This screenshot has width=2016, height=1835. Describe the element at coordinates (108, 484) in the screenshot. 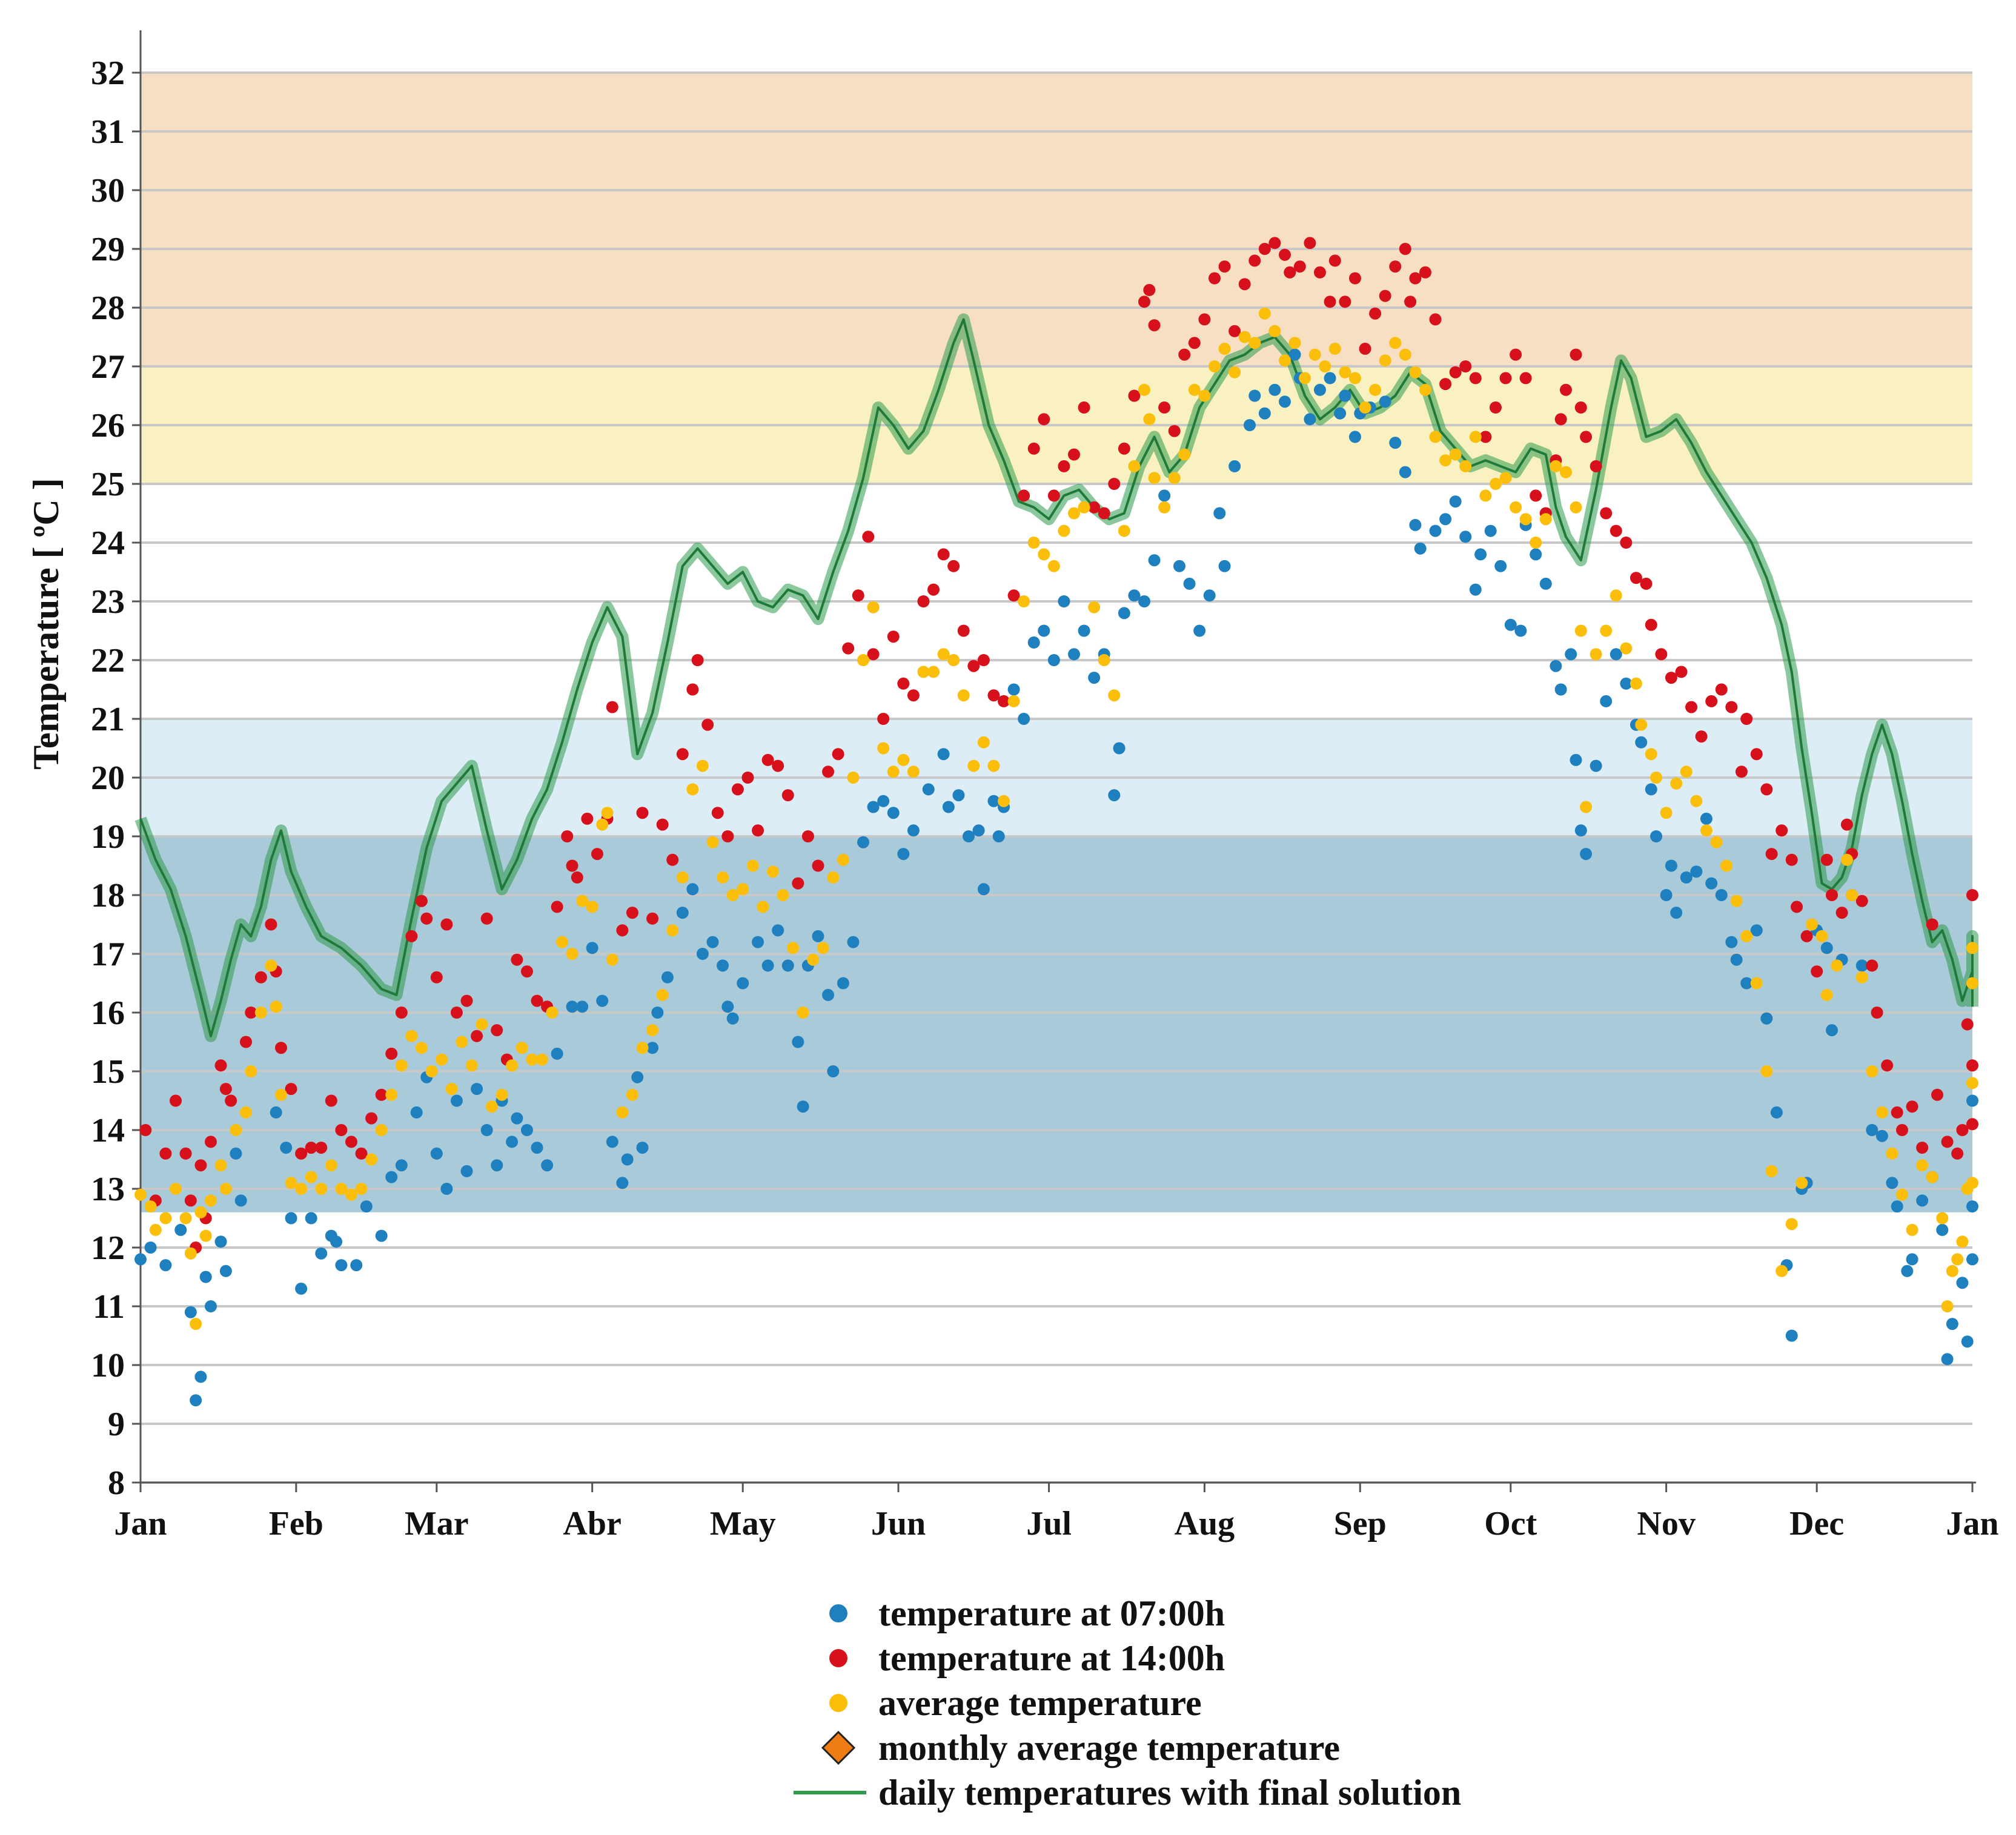

I see `y-tick-label: 25` at that location.